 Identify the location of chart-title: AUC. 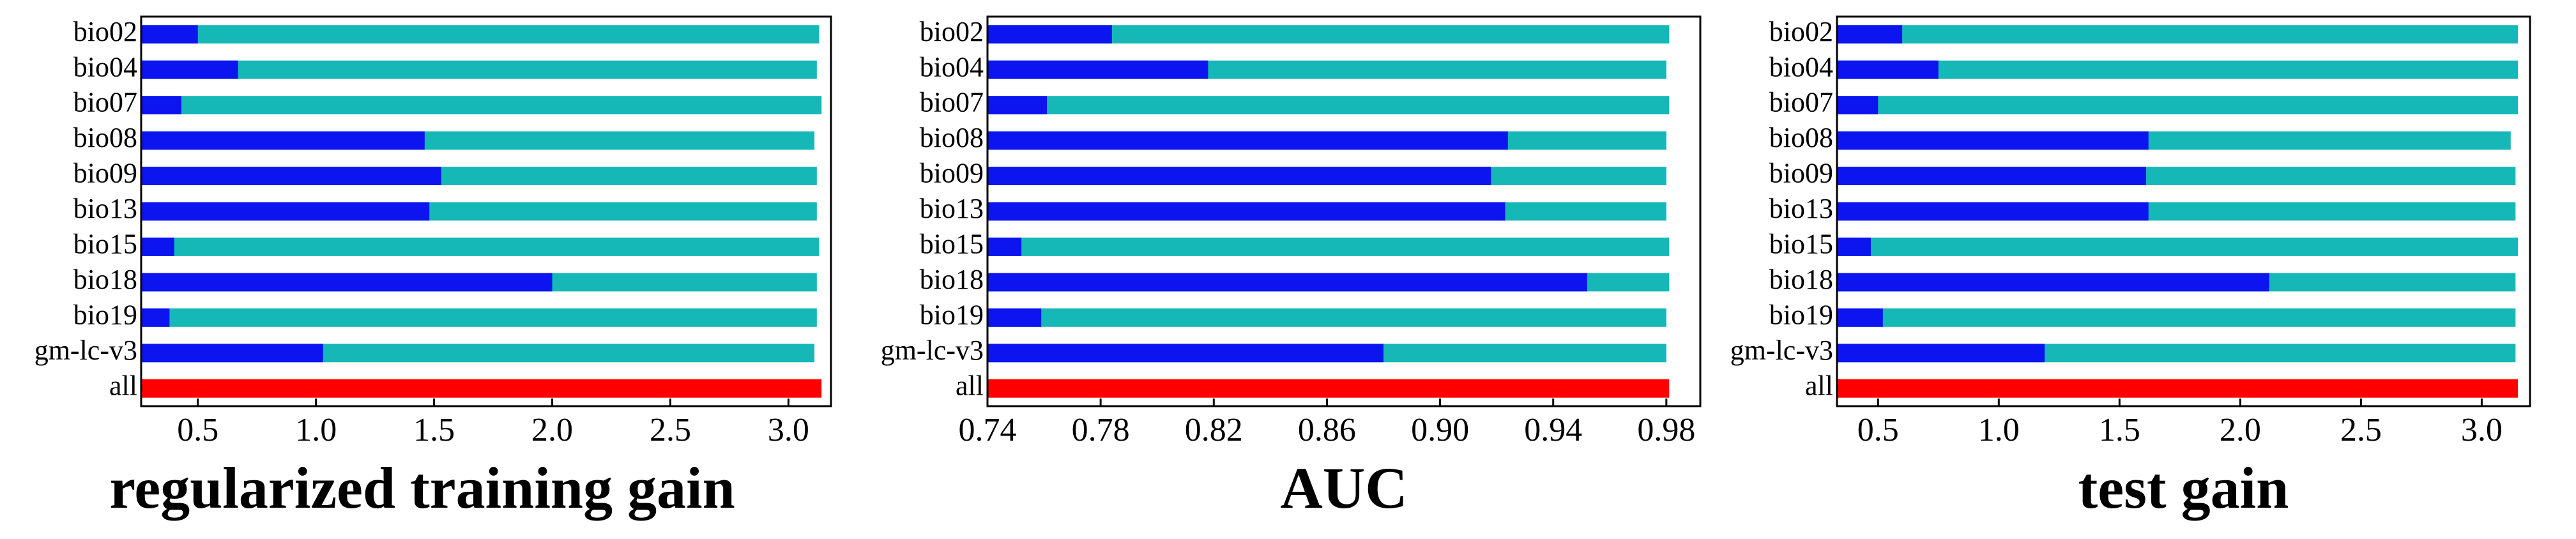
(1343, 487).